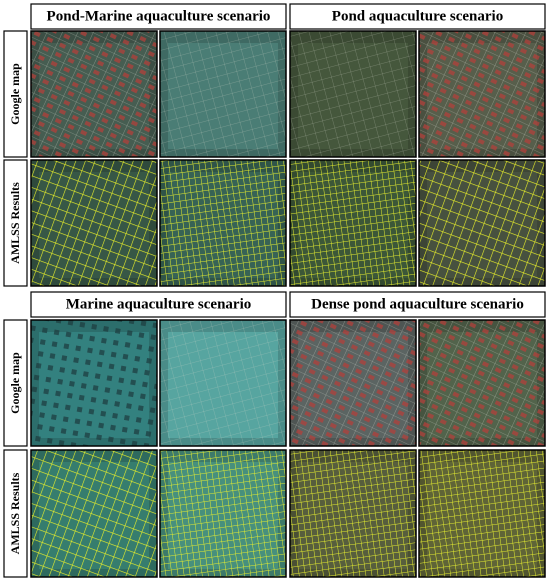  I want to click on scenario-title: Marine aquaculture scenario, so click(159, 304).